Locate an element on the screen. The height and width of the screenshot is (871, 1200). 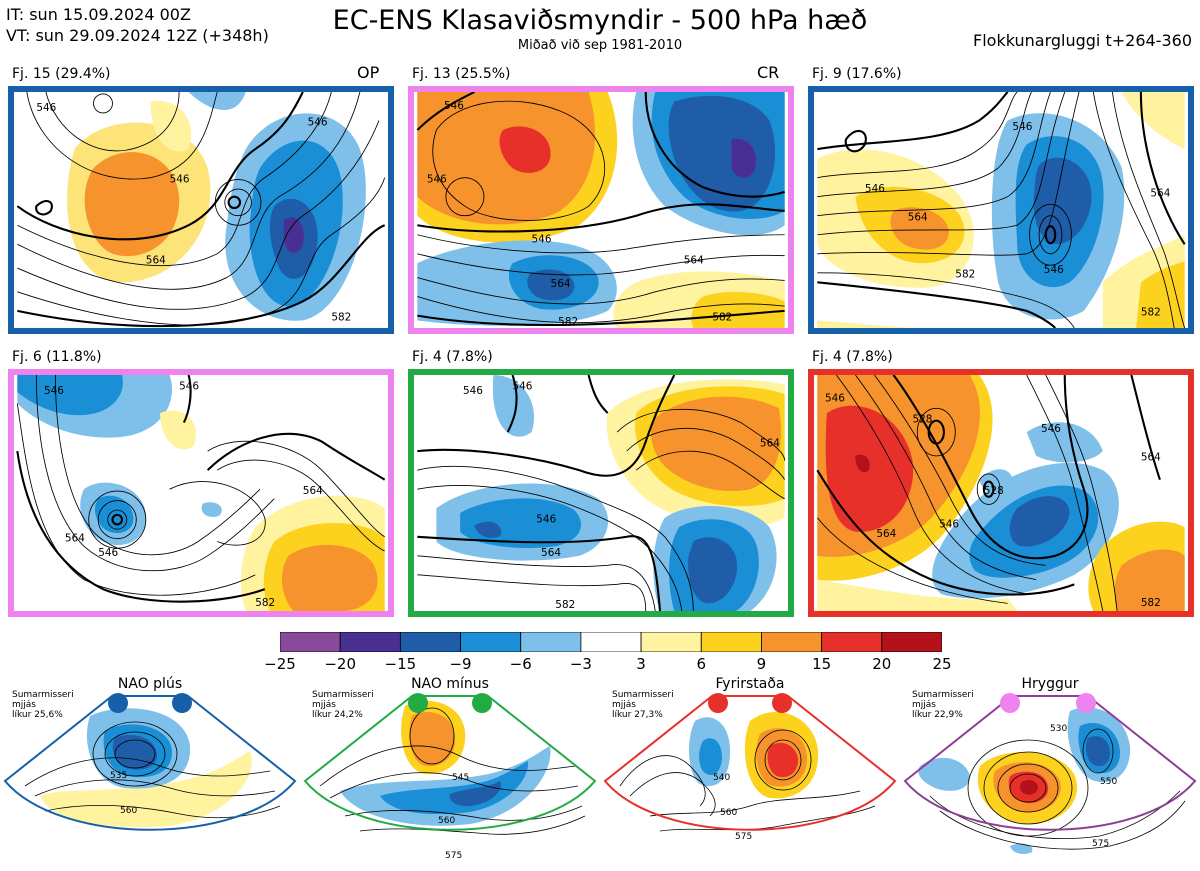
anomaly-map-5: 546 546 564 546 564 582 is located at coordinates (601, 493).